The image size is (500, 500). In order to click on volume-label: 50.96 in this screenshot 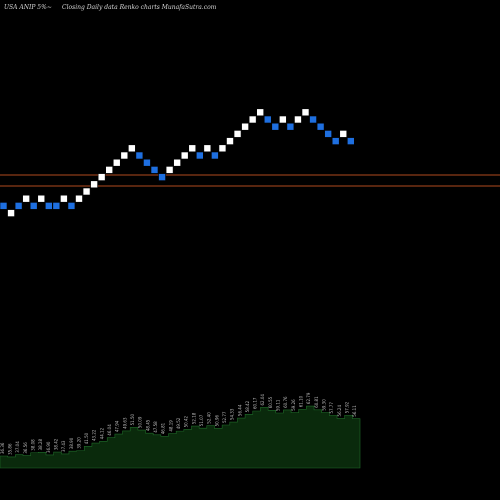, I will do `click(216, 421)`.